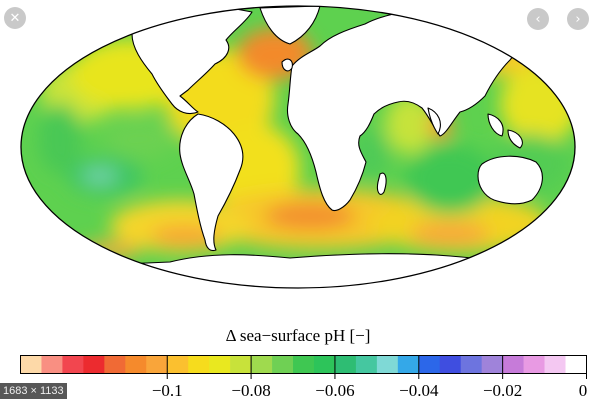  I want to click on colorbar-label: Δ sea−surface pH [−], so click(298, 335).